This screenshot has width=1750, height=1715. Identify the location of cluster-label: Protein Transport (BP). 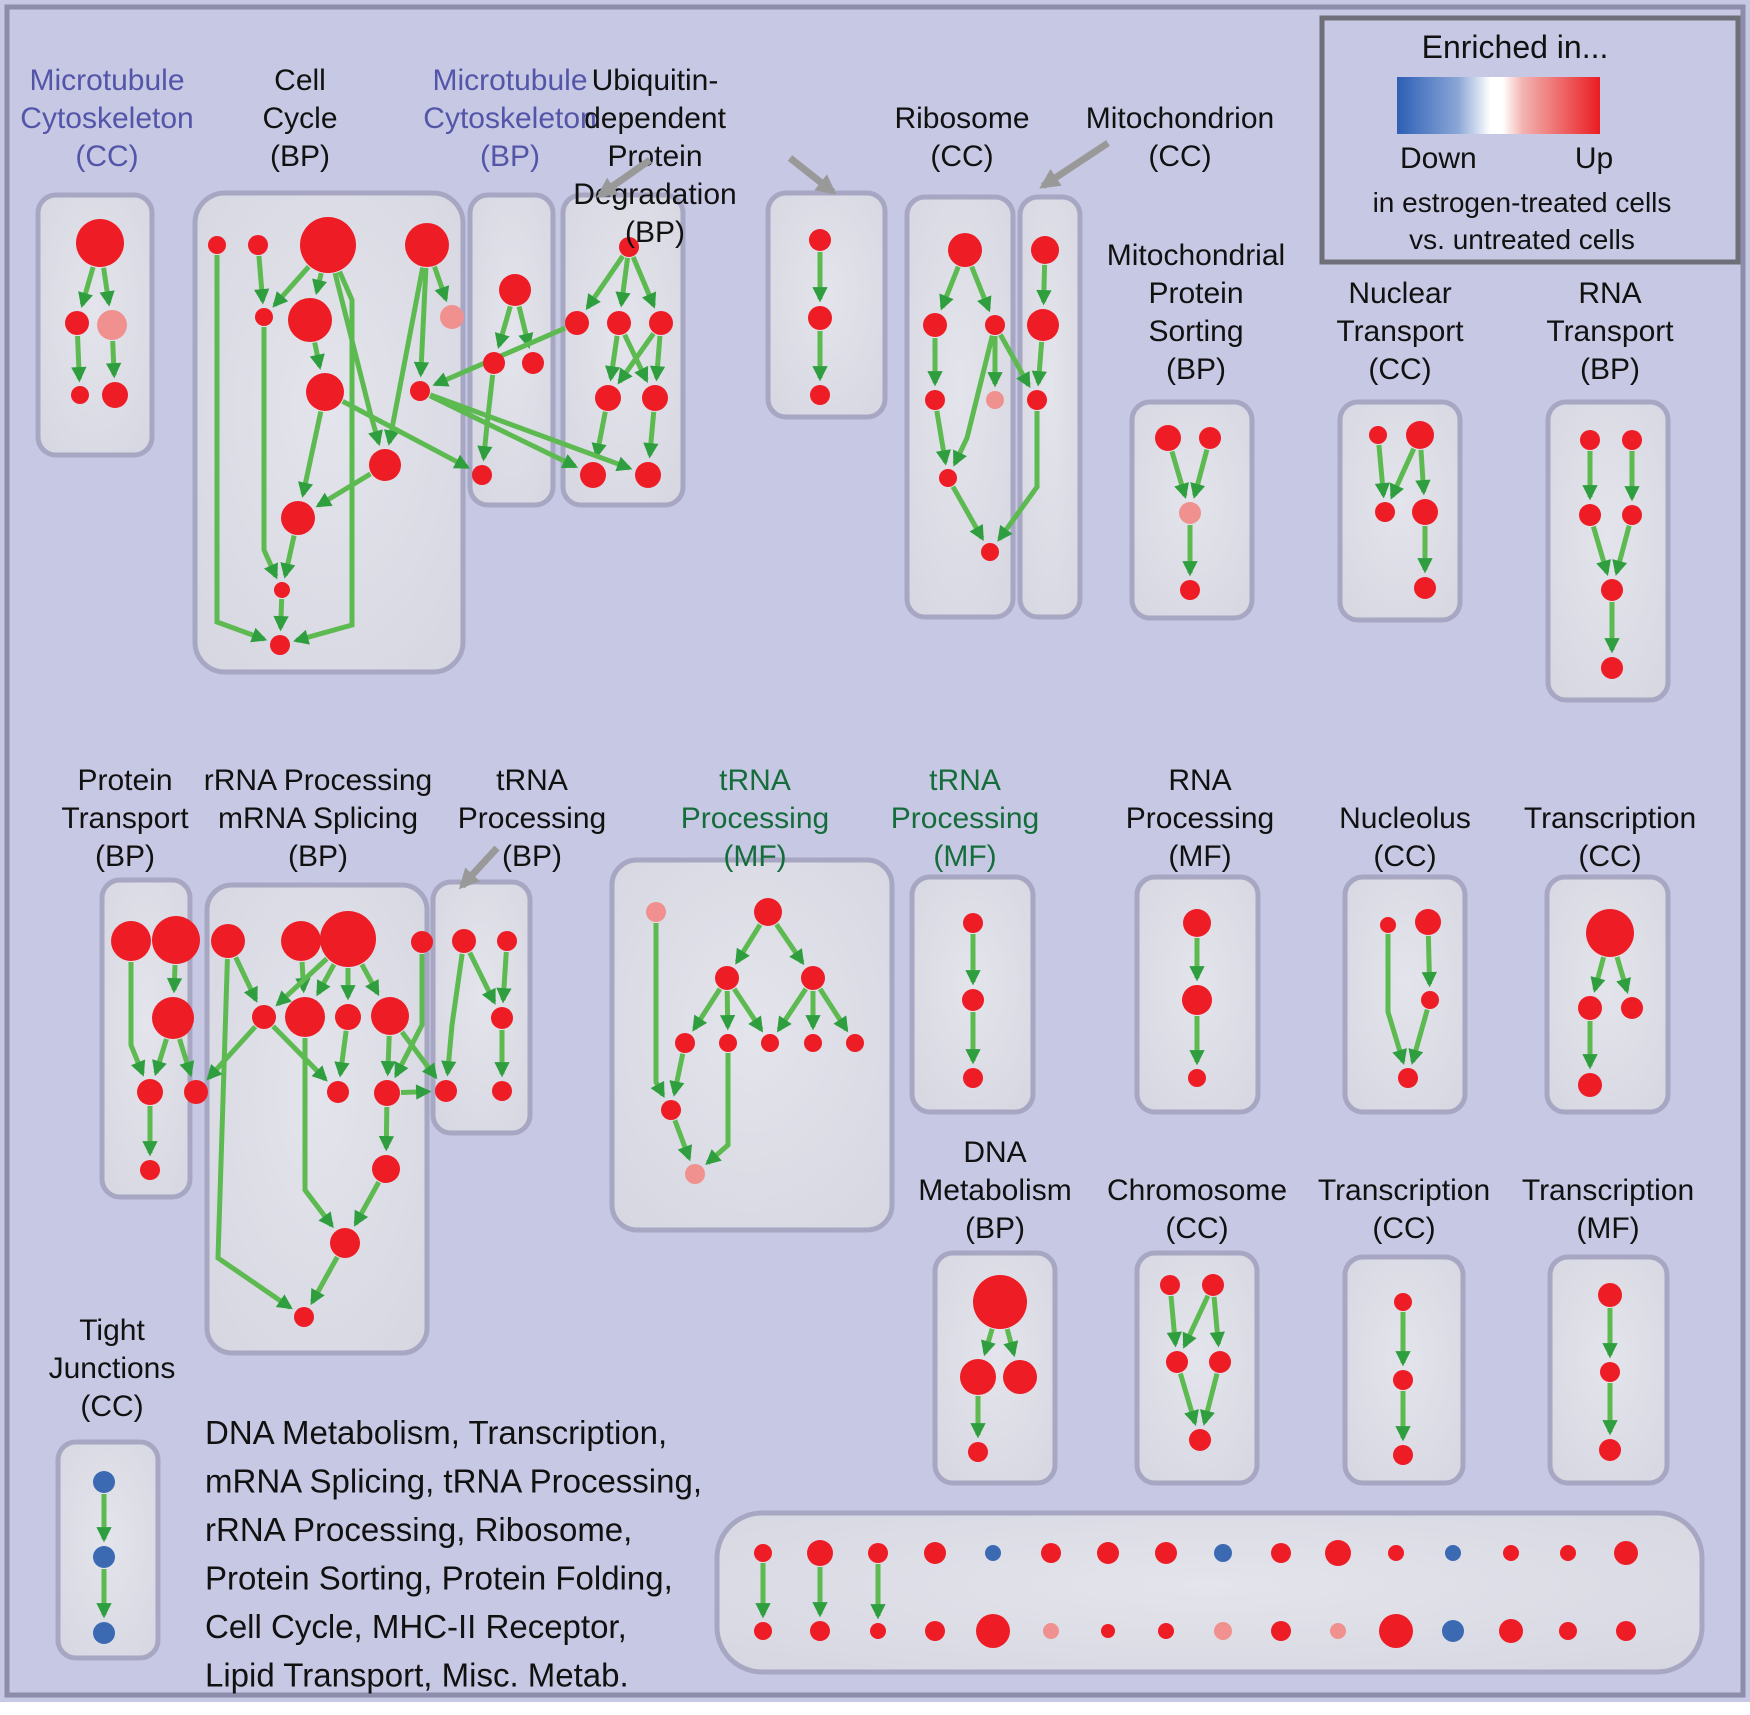
(125, 818).